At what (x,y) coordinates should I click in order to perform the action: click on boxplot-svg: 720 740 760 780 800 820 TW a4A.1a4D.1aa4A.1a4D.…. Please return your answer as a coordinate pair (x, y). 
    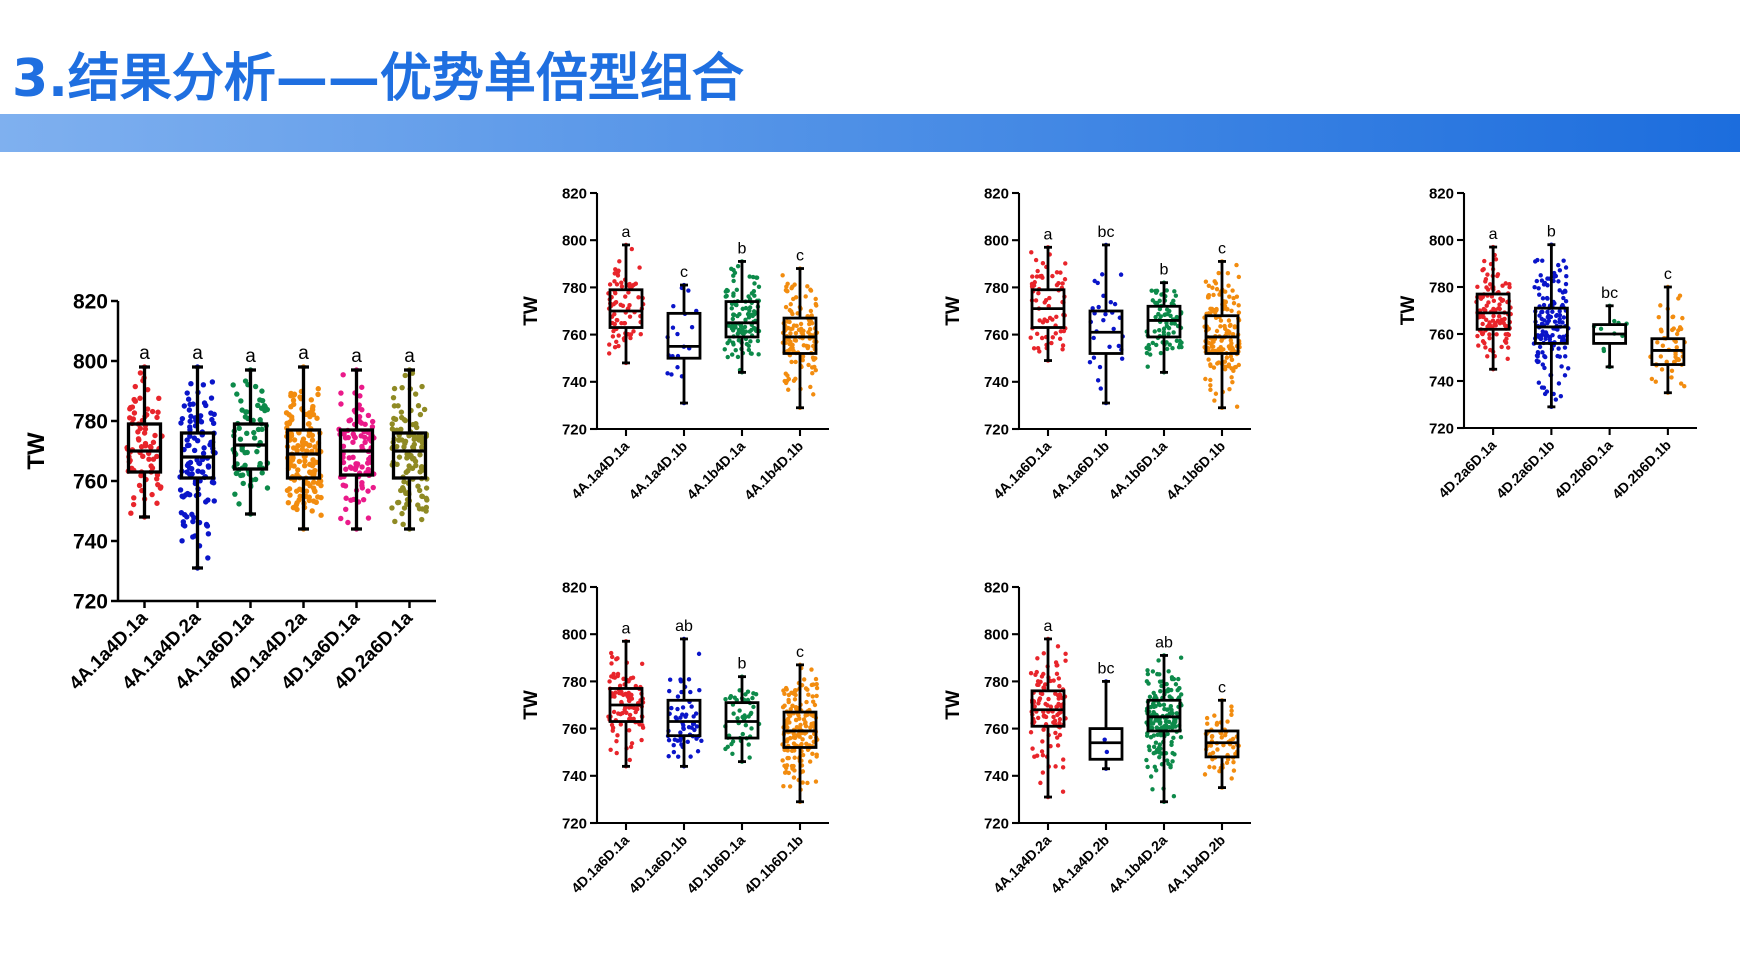
    Looking at the image, I should click on (229, 492).